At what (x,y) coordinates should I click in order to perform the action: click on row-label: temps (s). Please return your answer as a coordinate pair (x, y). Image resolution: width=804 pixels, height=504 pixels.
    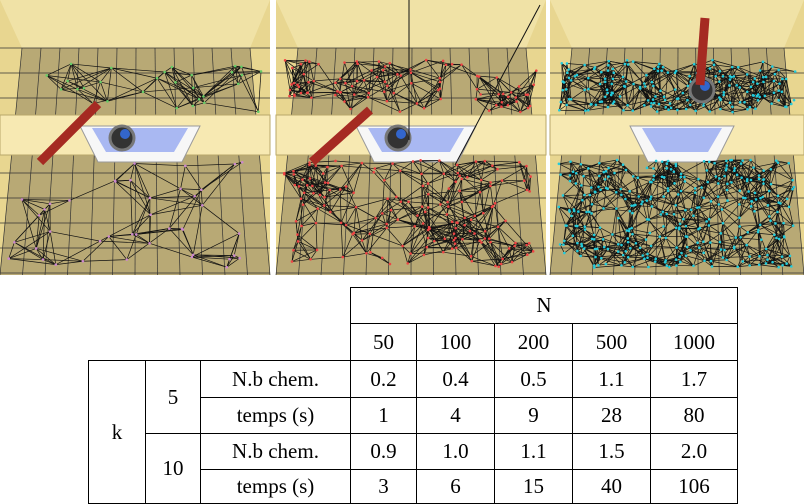
    Looking at the image, I should click on (275, 486).